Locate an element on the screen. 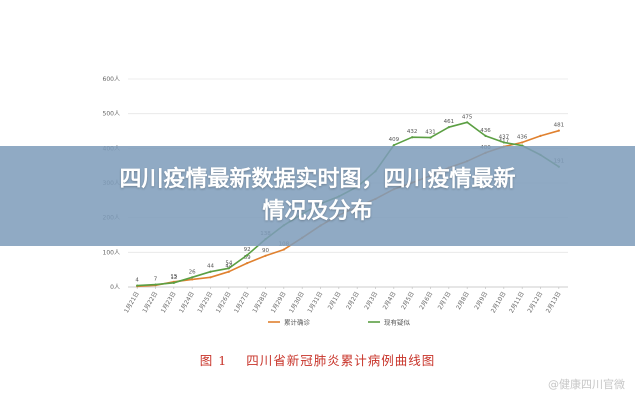 Image resolution: width=635 pixels, height=400 pixels. x-tick-label: 2月12日 is located at coordinates (535, 303).